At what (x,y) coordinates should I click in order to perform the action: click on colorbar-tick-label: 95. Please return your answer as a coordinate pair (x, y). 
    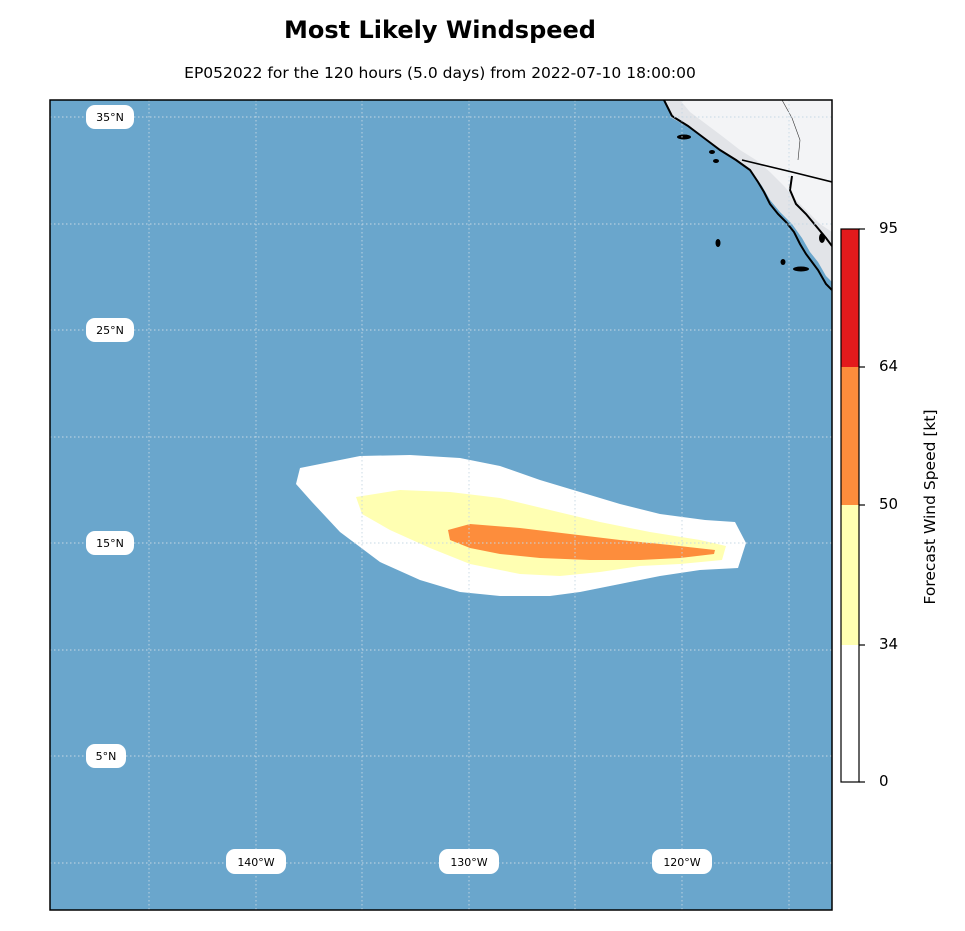
    Looking at the image, I should click on (889, 228).